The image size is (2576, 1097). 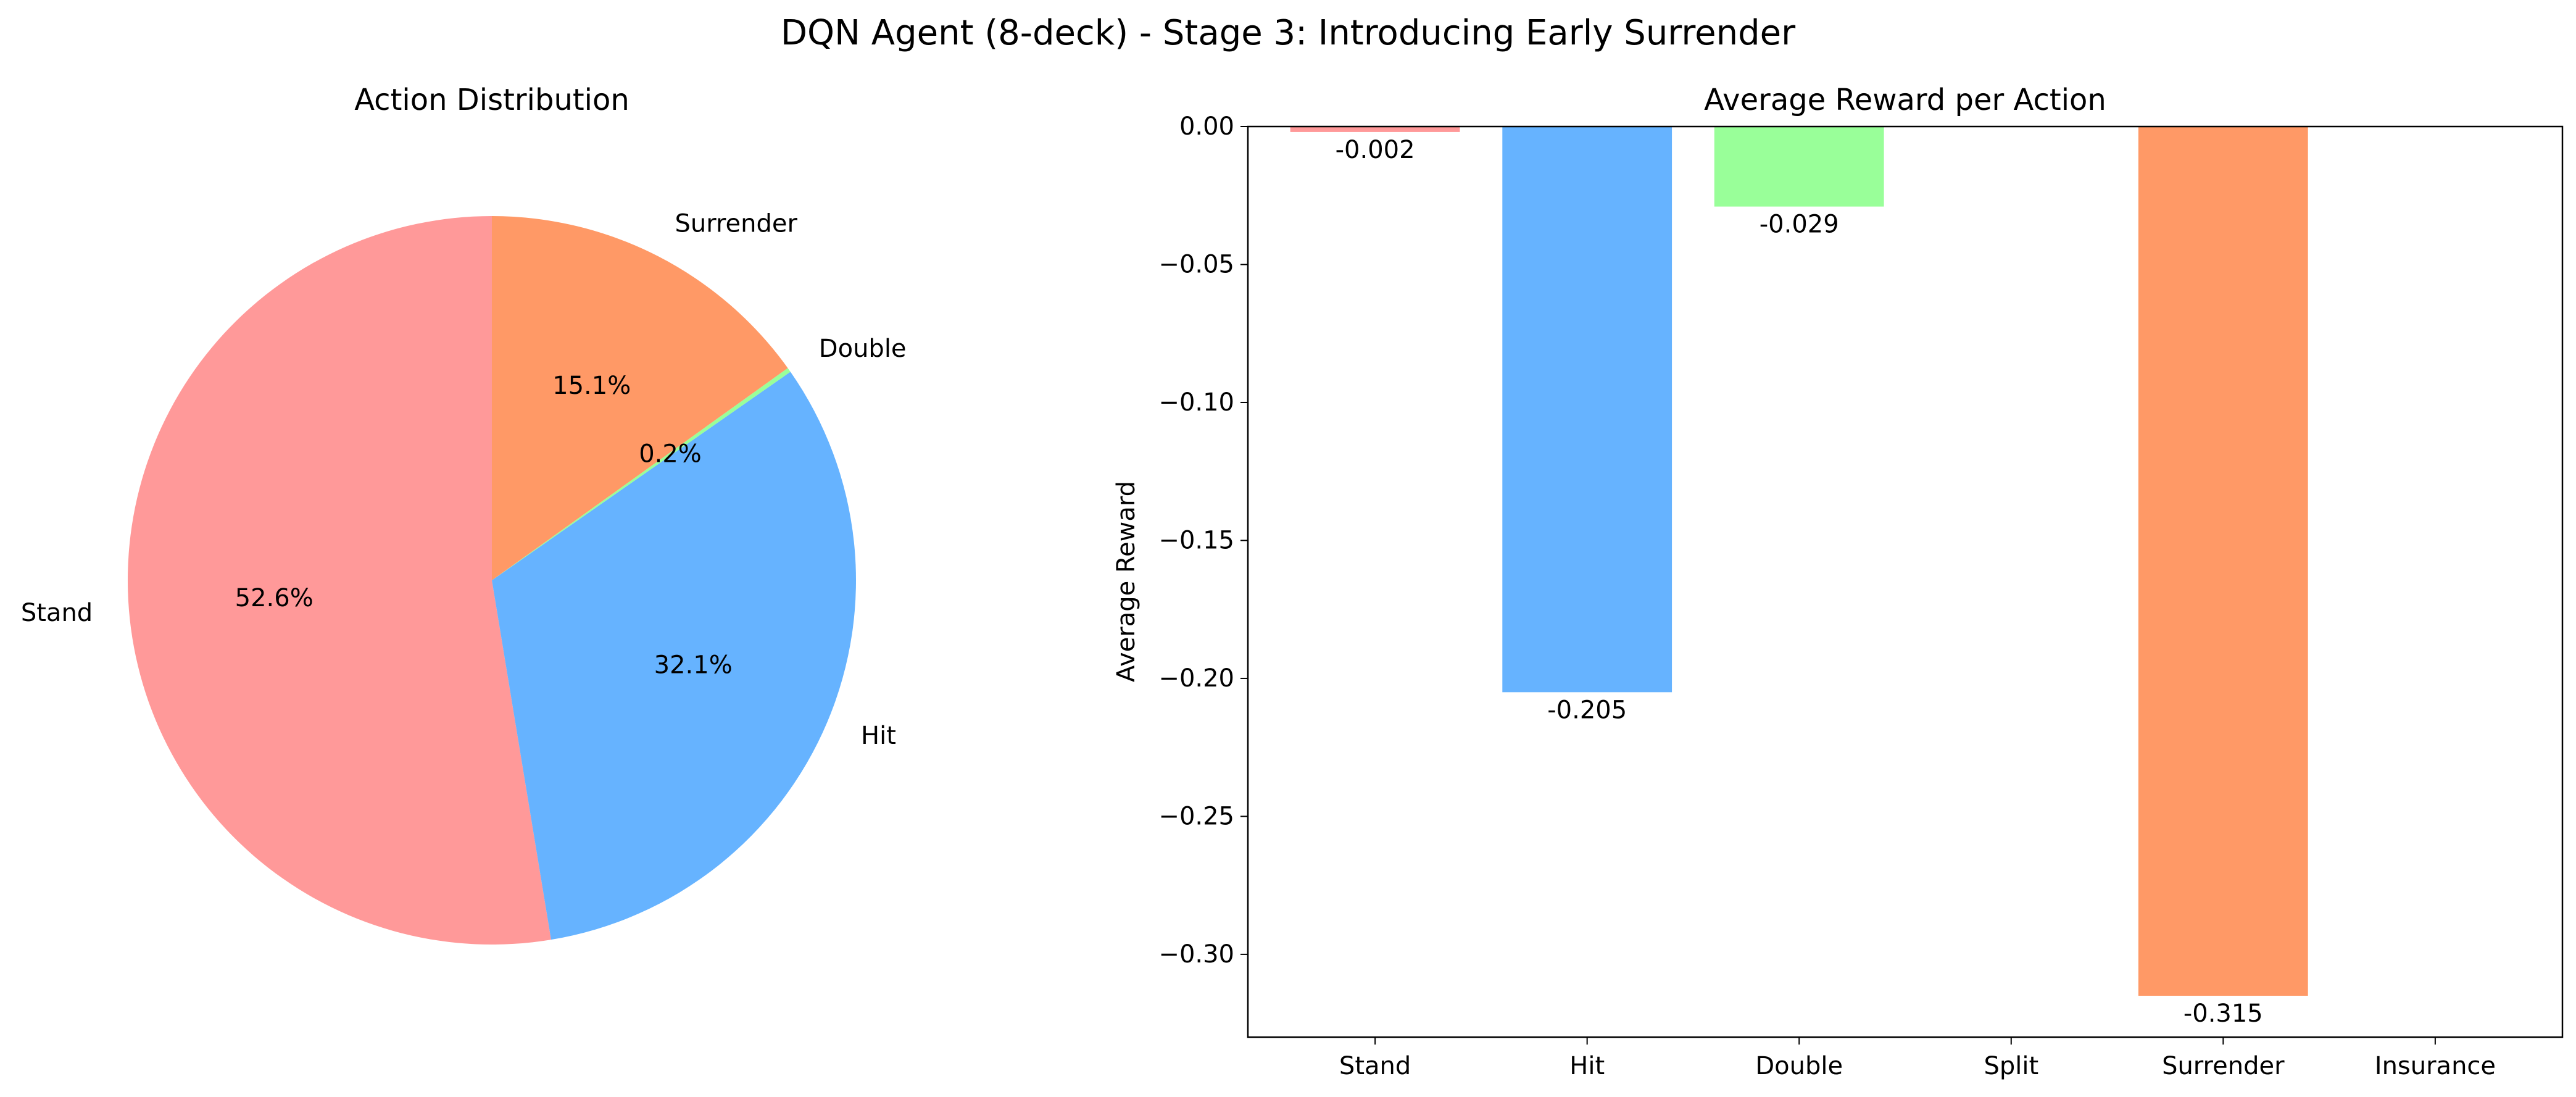 I want to click on y-tick-label: 0.00, so click(x=1206, y=126).